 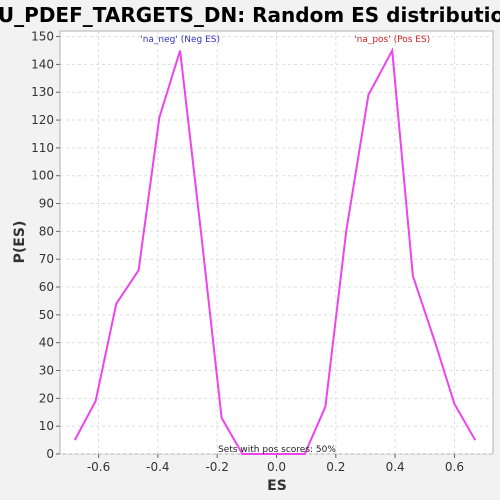 What do you see at coordinates (276, 467) in the screenshot?
I see `x-tick-label: 0.0` at bounding box center [276, 467].